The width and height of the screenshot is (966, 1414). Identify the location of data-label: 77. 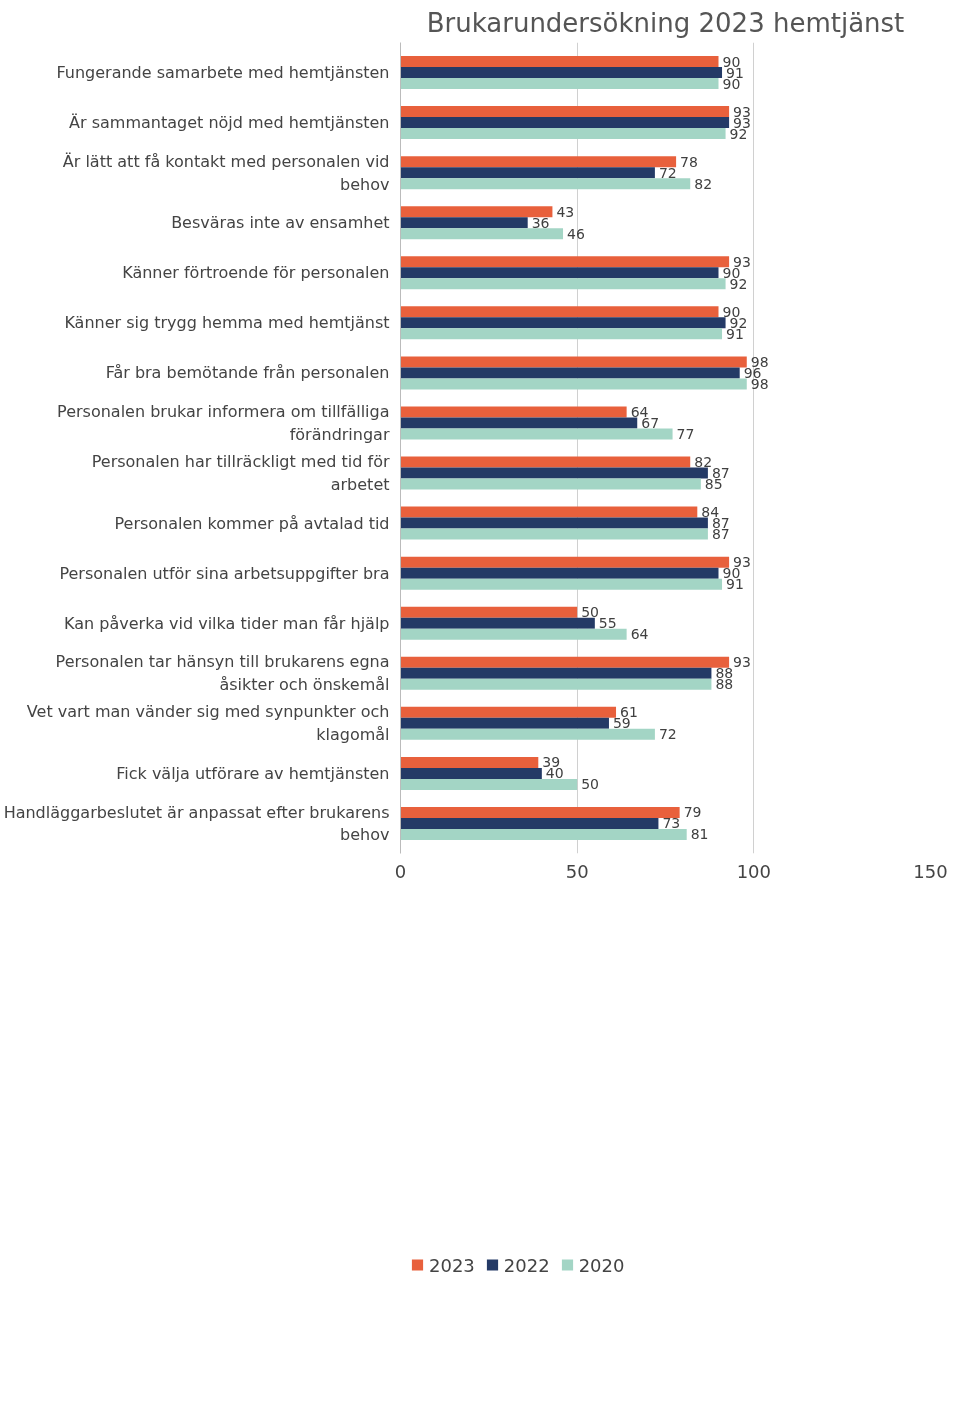
(685, 433).